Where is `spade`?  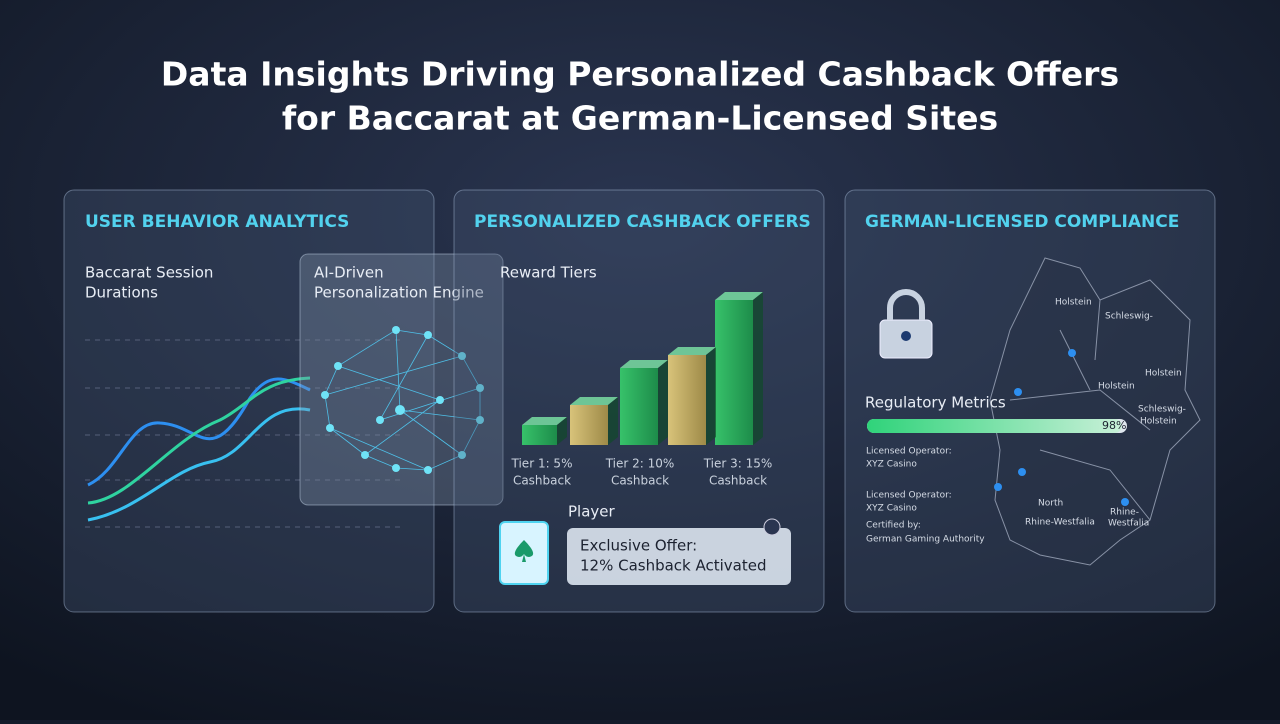
spade is located at coordinates (524, 551).